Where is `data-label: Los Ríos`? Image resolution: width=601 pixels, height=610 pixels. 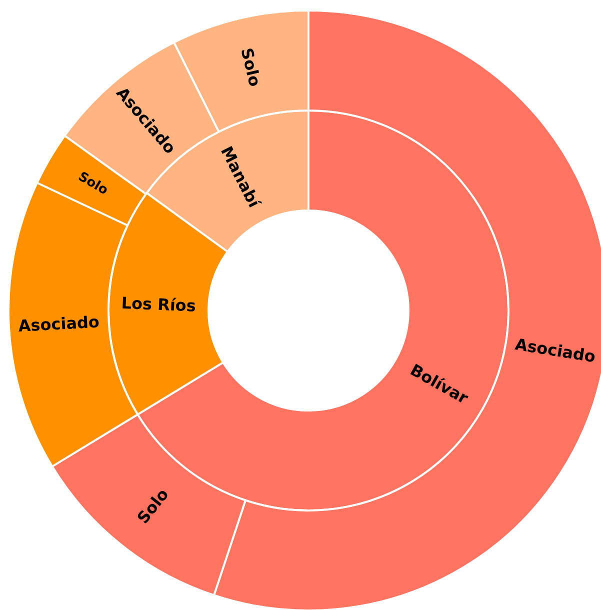 data-label: Los Ríos is located at coordinates (158, 304).